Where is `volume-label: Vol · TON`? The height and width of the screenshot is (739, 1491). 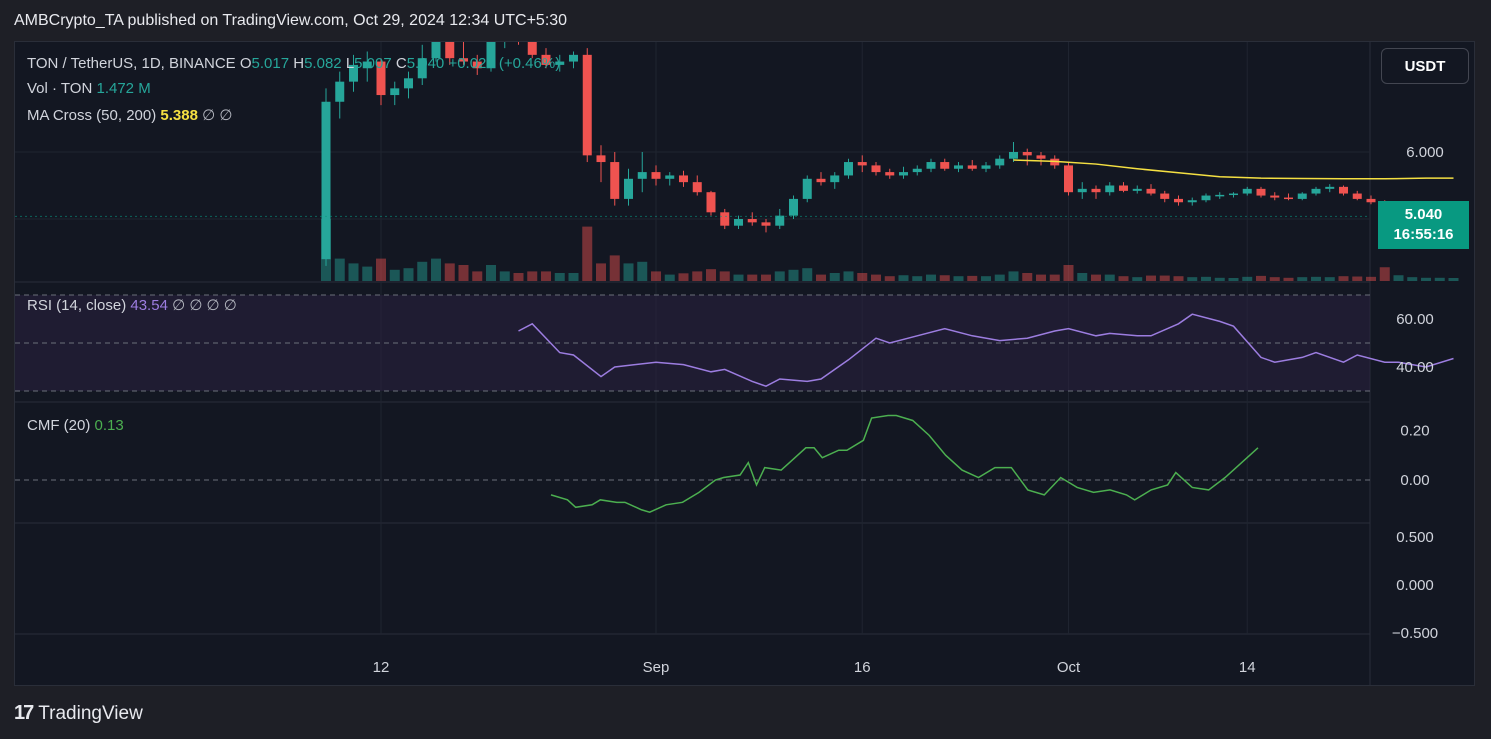 volume-label: Vol · TON is located at coordinates (60, 88).